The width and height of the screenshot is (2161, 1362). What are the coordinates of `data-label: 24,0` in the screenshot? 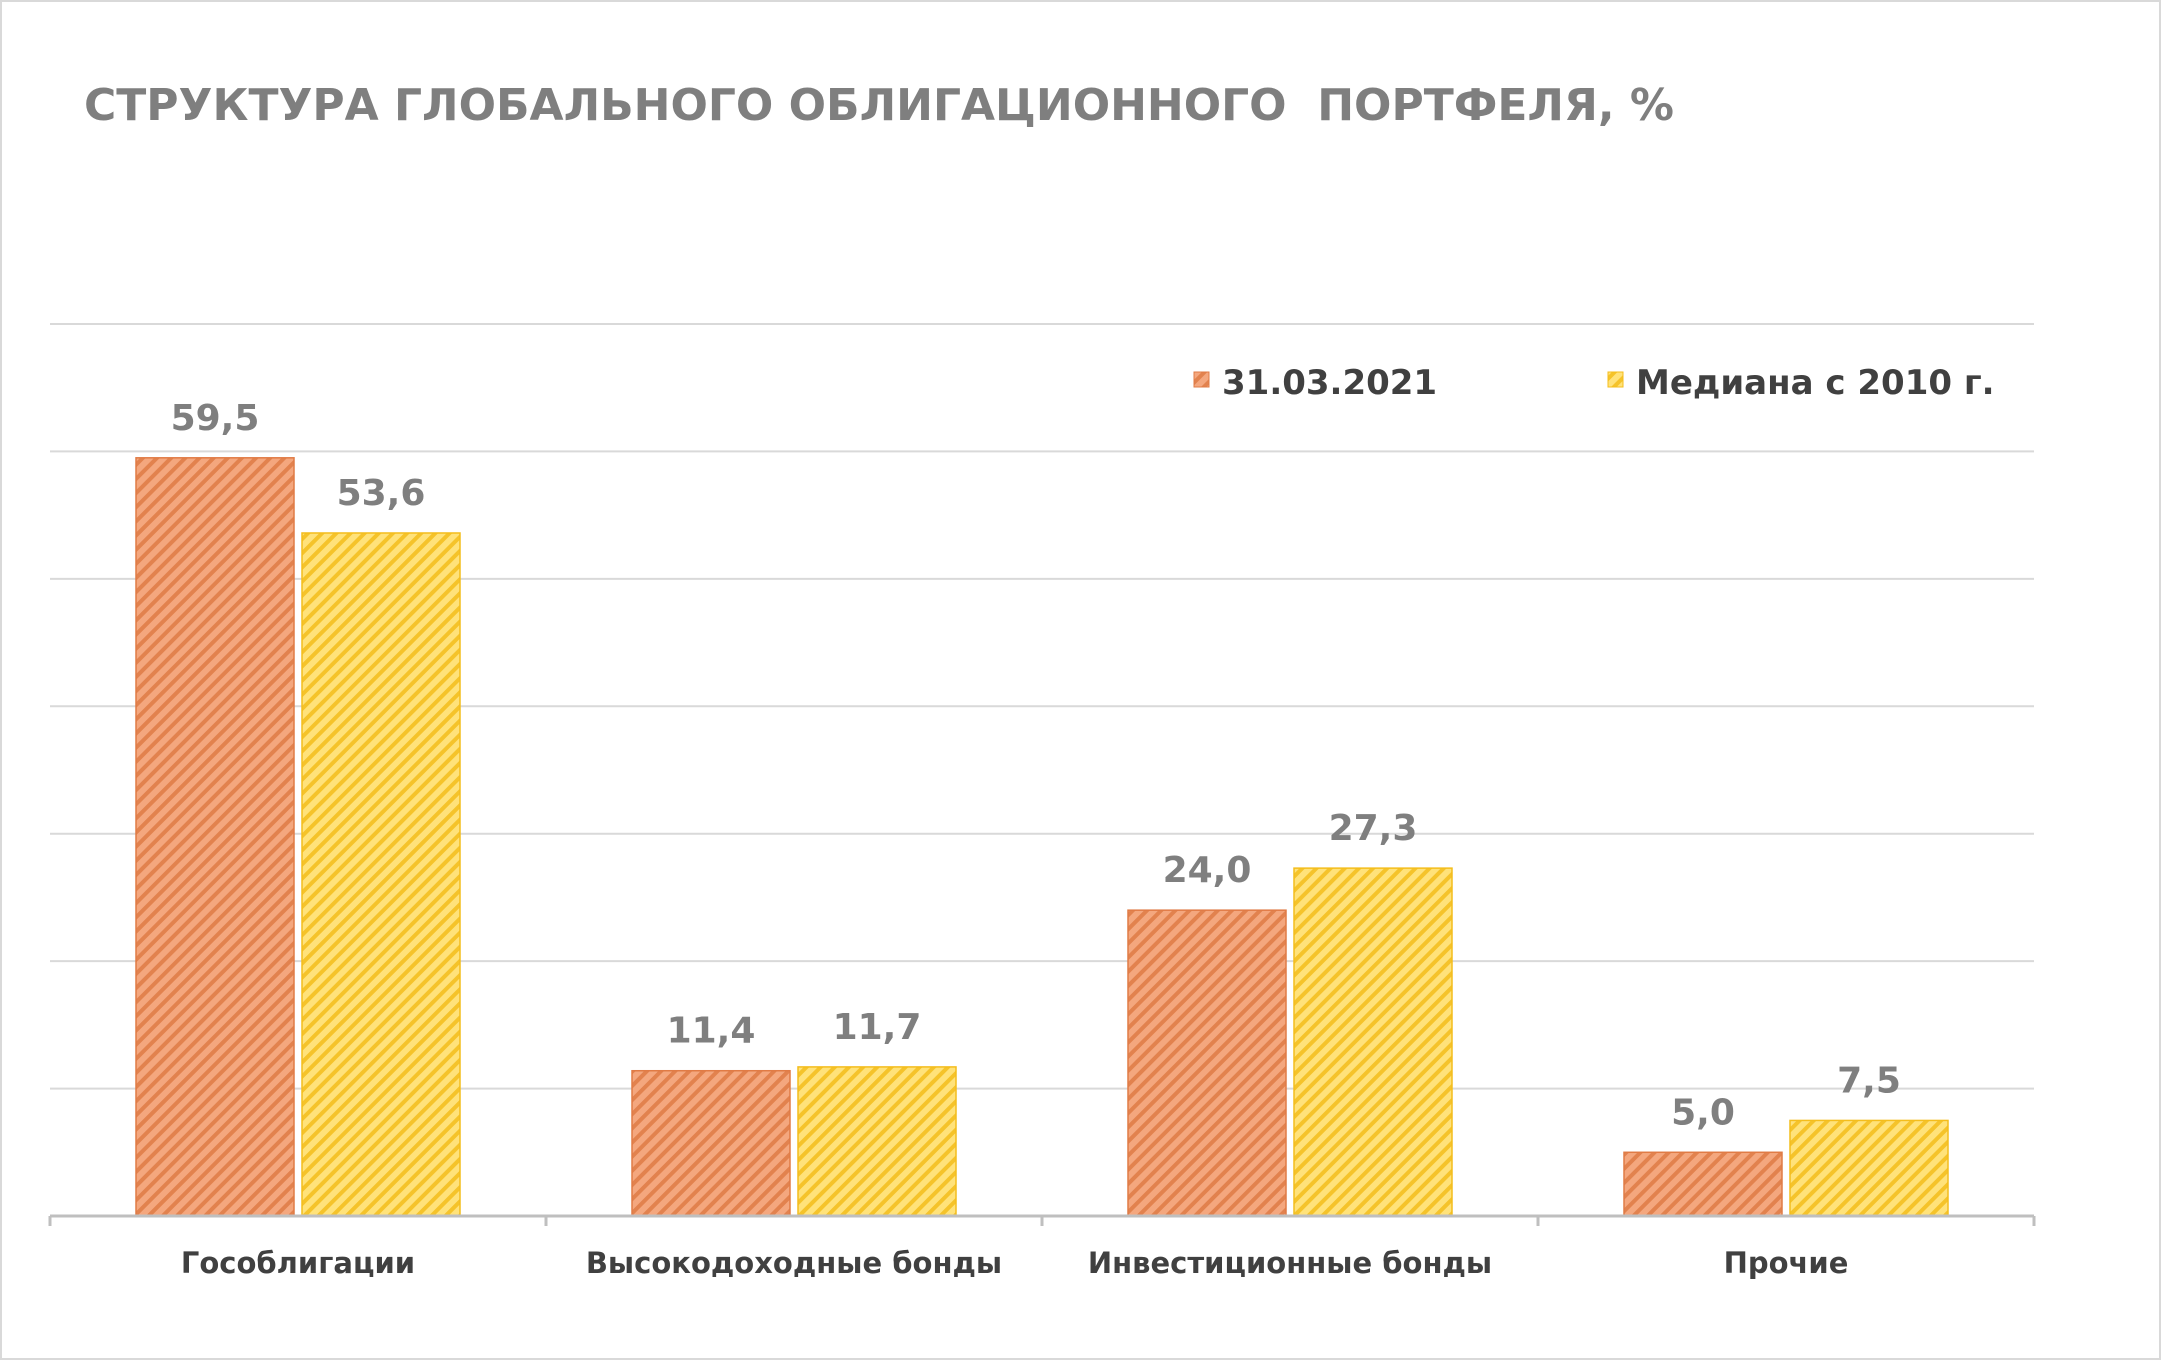 It's located at (1207, 870).